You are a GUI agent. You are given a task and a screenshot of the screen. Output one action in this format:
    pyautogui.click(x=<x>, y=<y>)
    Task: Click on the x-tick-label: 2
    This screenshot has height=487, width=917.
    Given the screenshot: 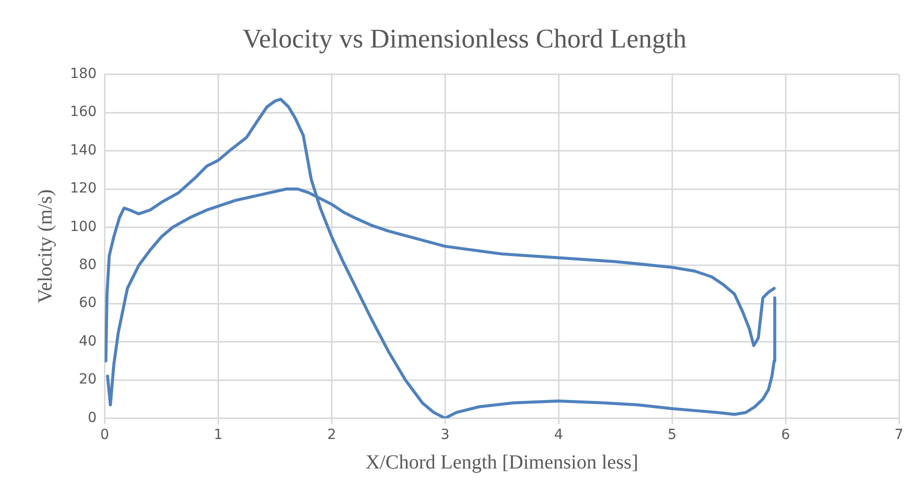 What is the action you would take?
    pyautogui.click(x=331, y=435)
    